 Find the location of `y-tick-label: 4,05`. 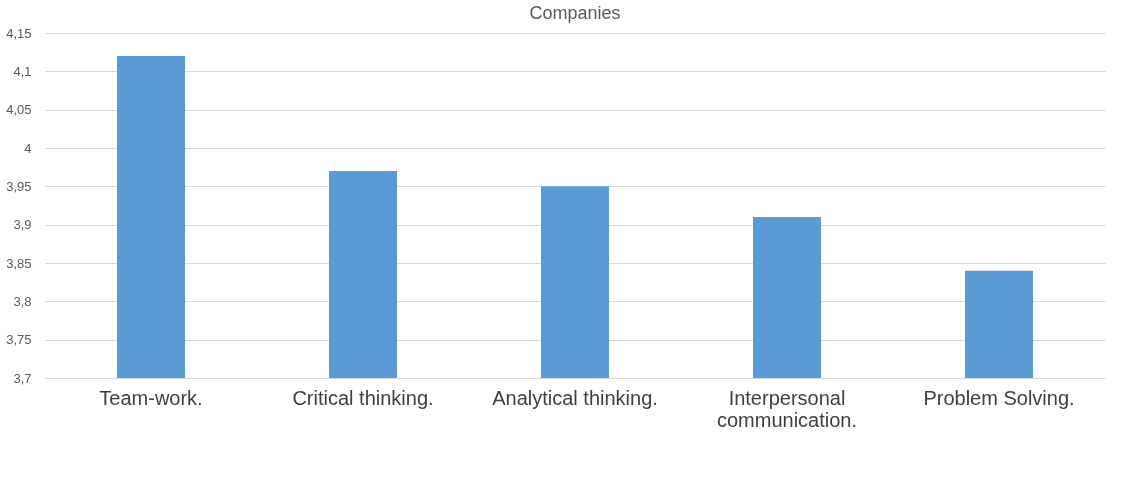

y-tick-label: 4,05 is located at coordinates (19, 110).